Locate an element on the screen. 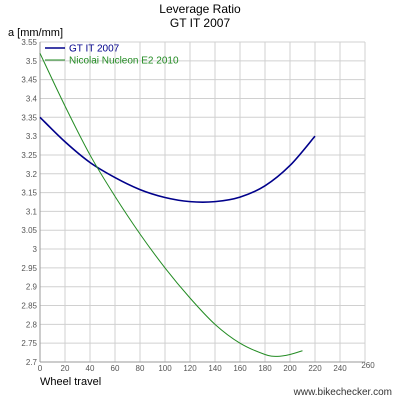  x-tick-label: 20 is located at coordinates (65, 368).